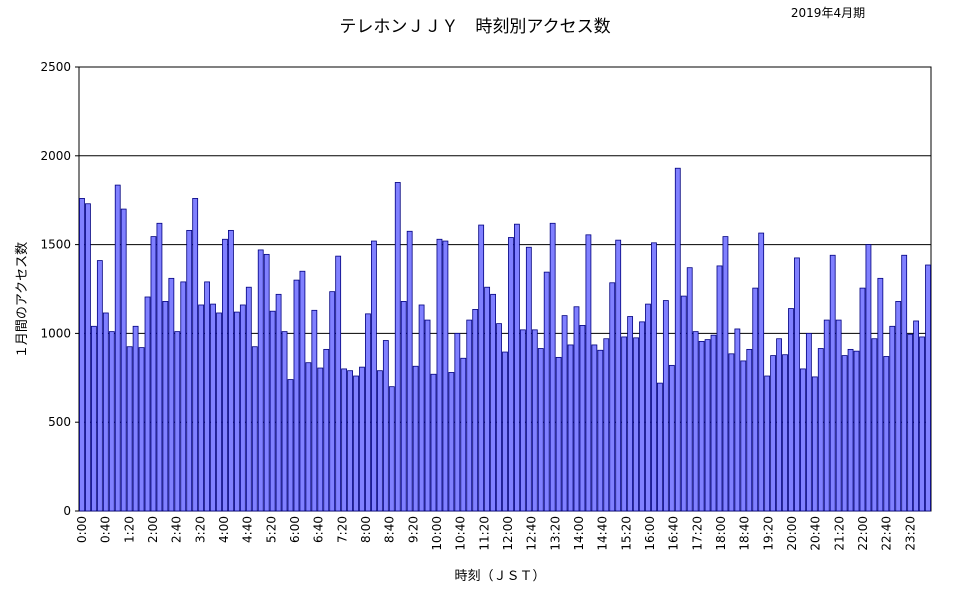  I want to click on x-tick-label: 19:20, so click(768, 533).